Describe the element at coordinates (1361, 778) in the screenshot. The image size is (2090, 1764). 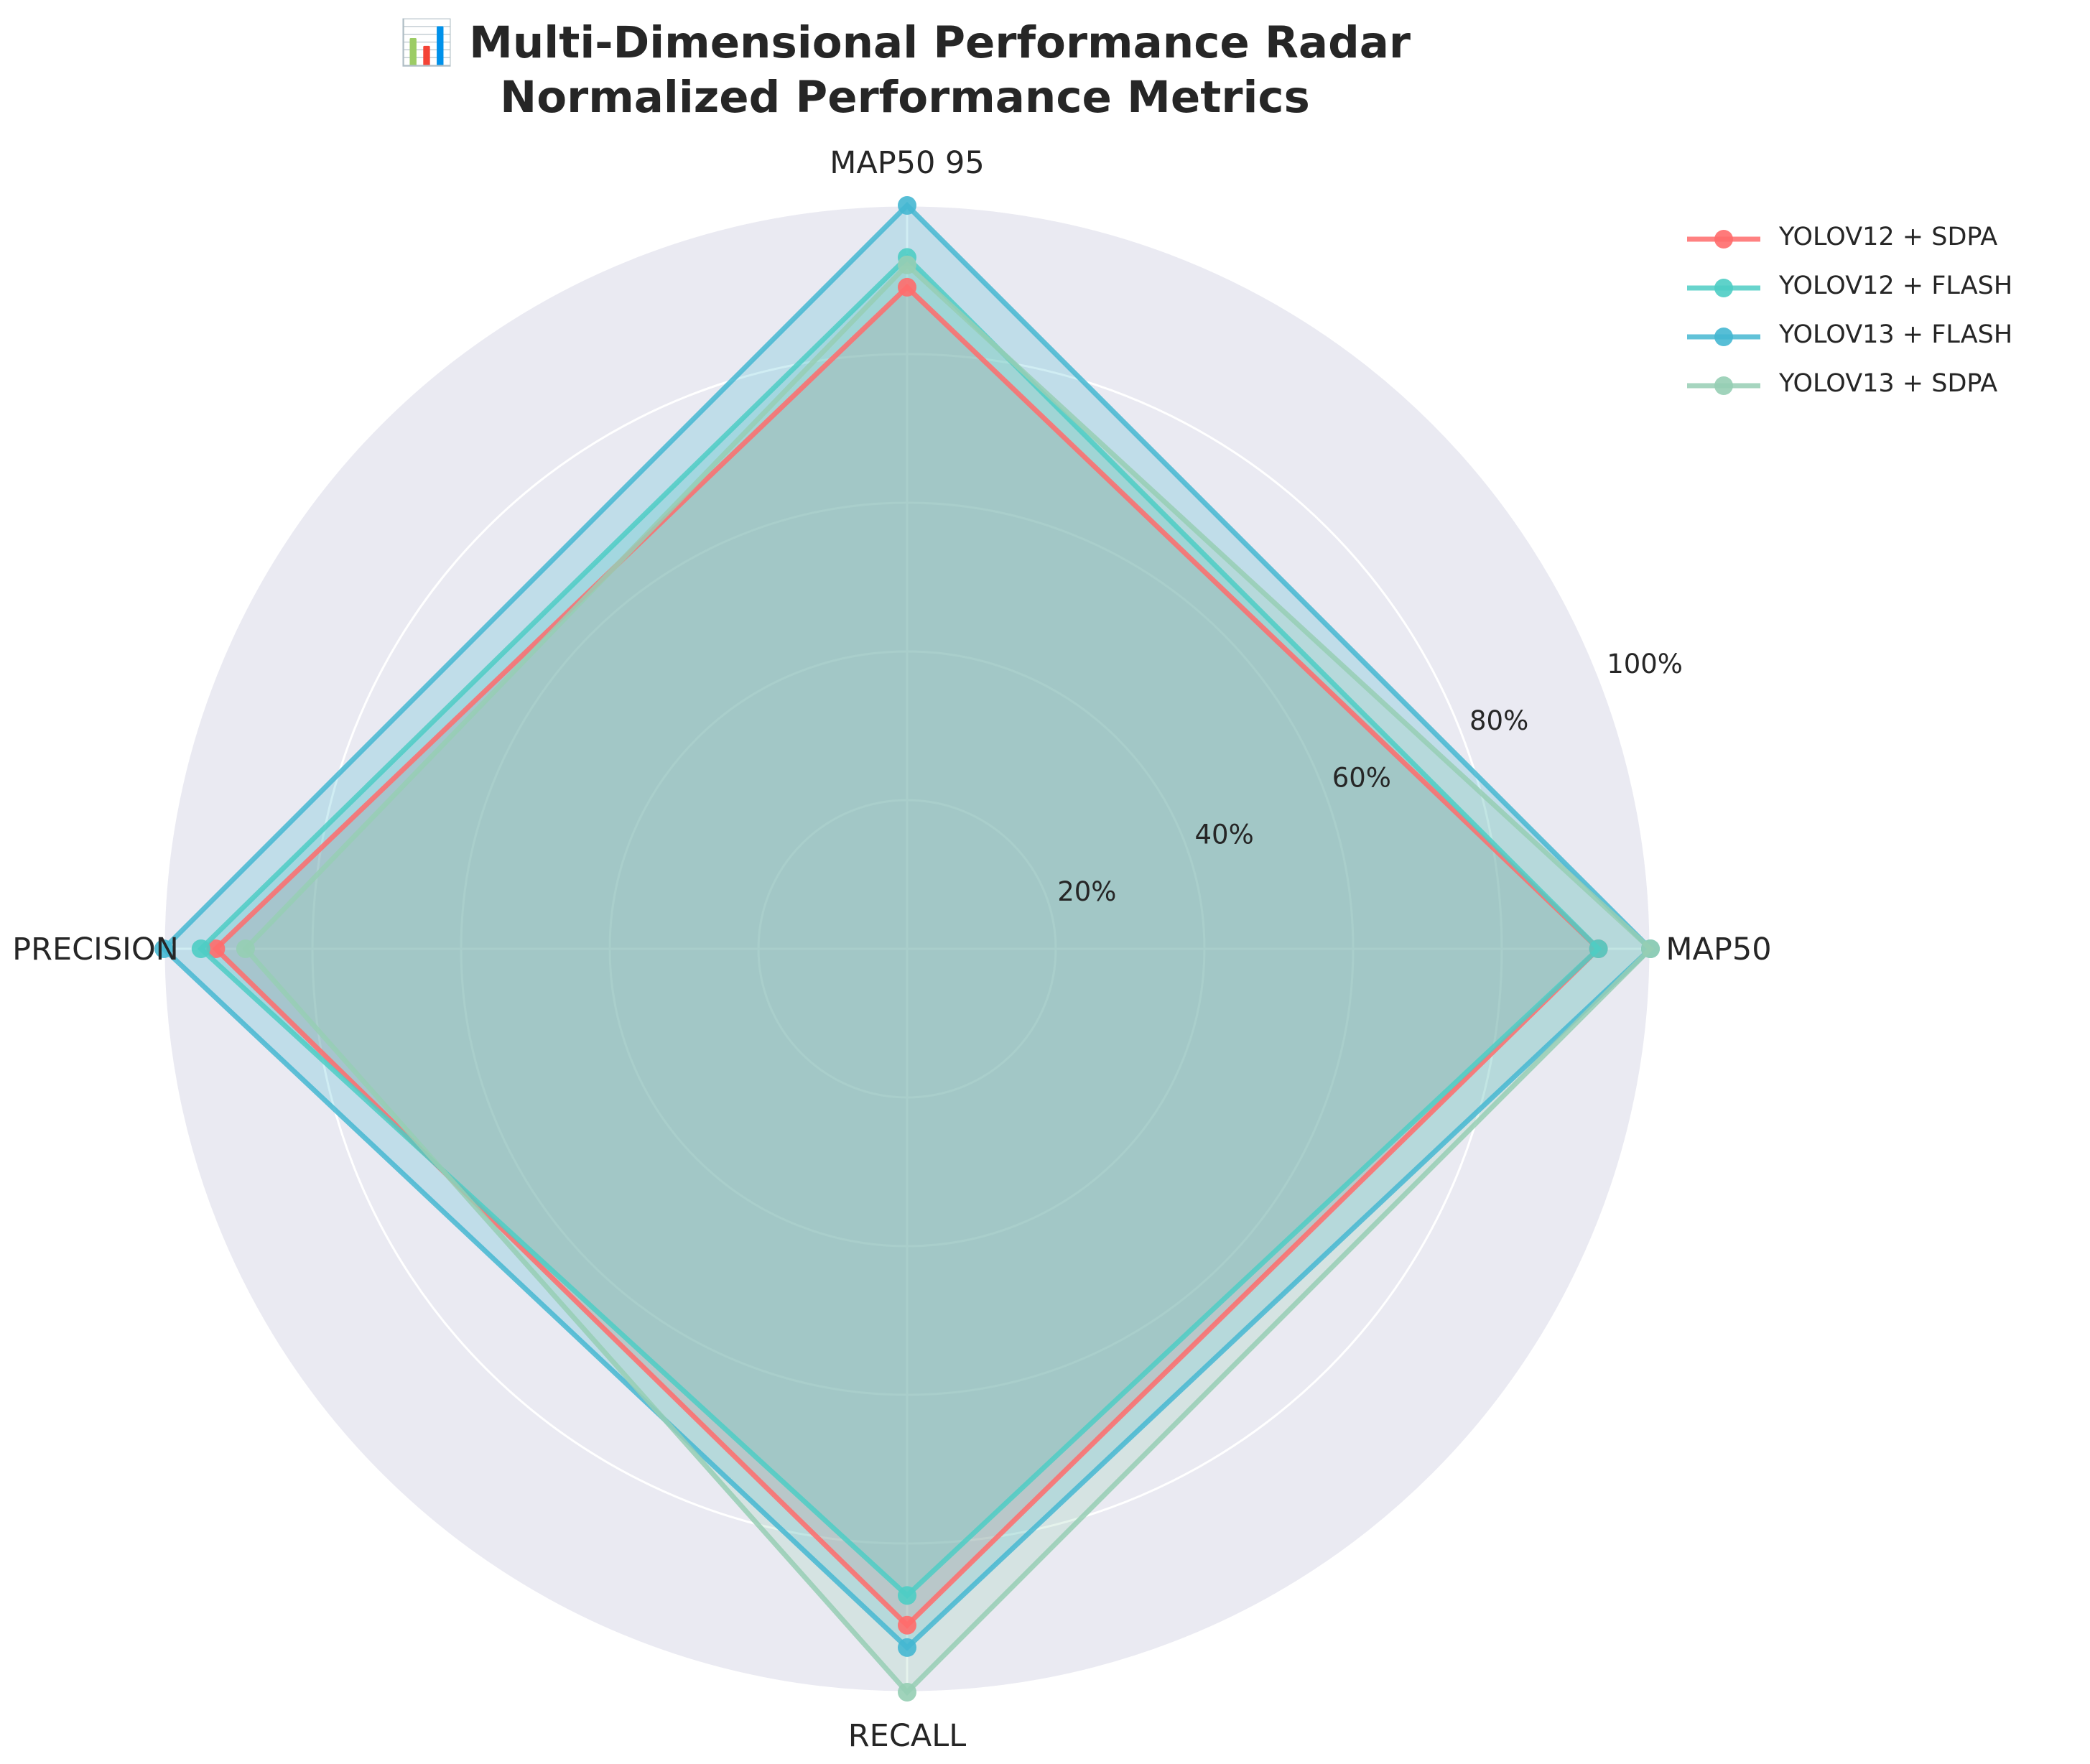
I see `radial-tick-label: 60%` at that location.